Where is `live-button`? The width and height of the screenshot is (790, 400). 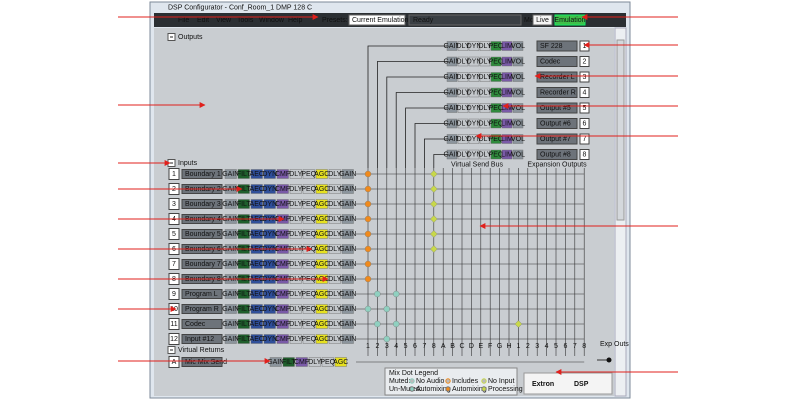 live-button is located at coordinates (542, 20).